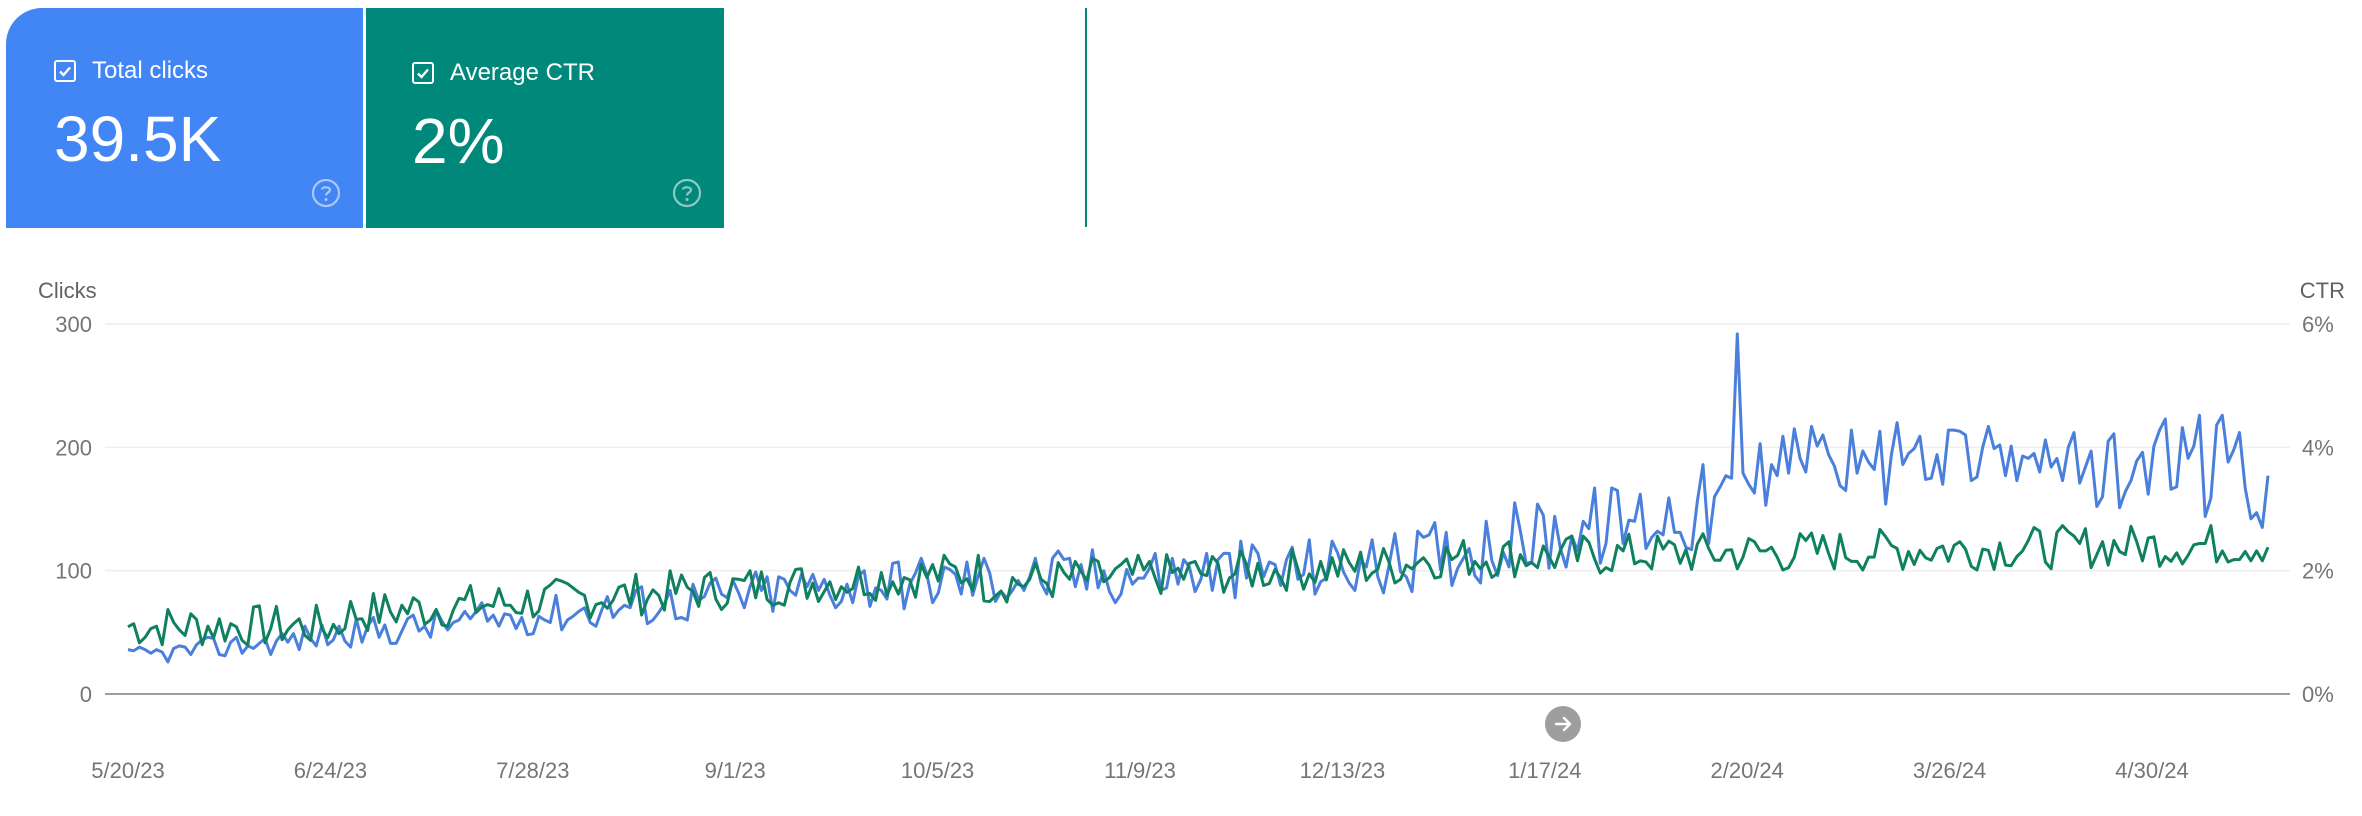 Image resolution: width=2362 pixels, height=816 pixels. What do you see at coordinates (1198, 585) in the screenshot?
I see `average-ctr-series-line` at bounding box center [1198, 585].